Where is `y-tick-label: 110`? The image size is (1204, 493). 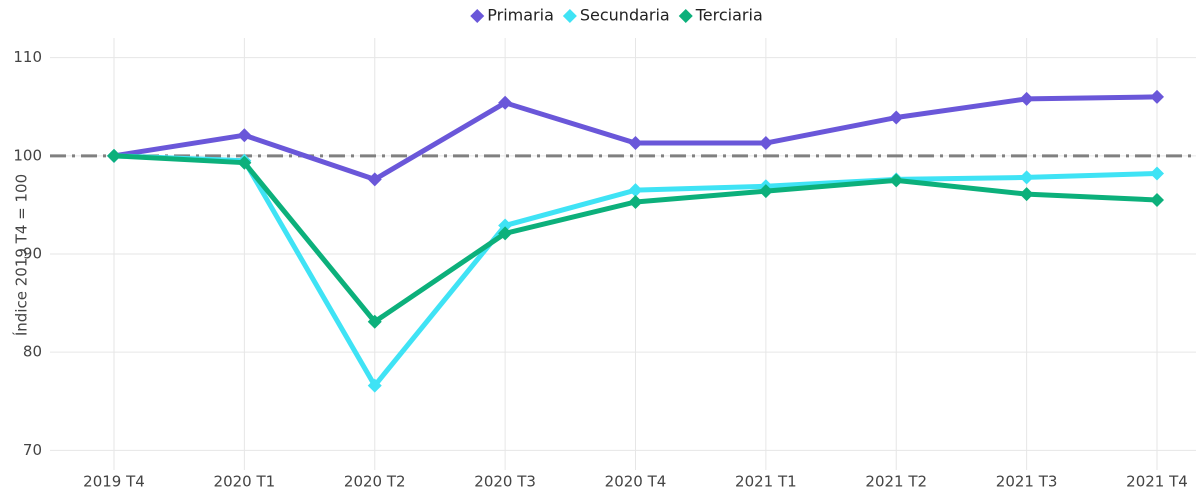 y-tick-label: 110 is located at coordinates (27, 57).